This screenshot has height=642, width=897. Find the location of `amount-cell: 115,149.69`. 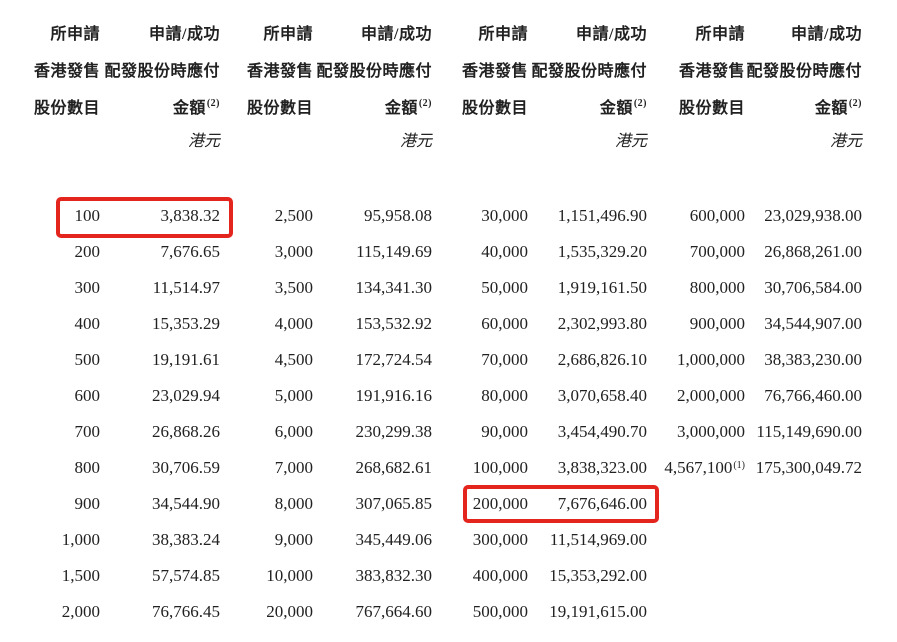

amount-cell: 115,149.69 is located at coordinates (394, 251).